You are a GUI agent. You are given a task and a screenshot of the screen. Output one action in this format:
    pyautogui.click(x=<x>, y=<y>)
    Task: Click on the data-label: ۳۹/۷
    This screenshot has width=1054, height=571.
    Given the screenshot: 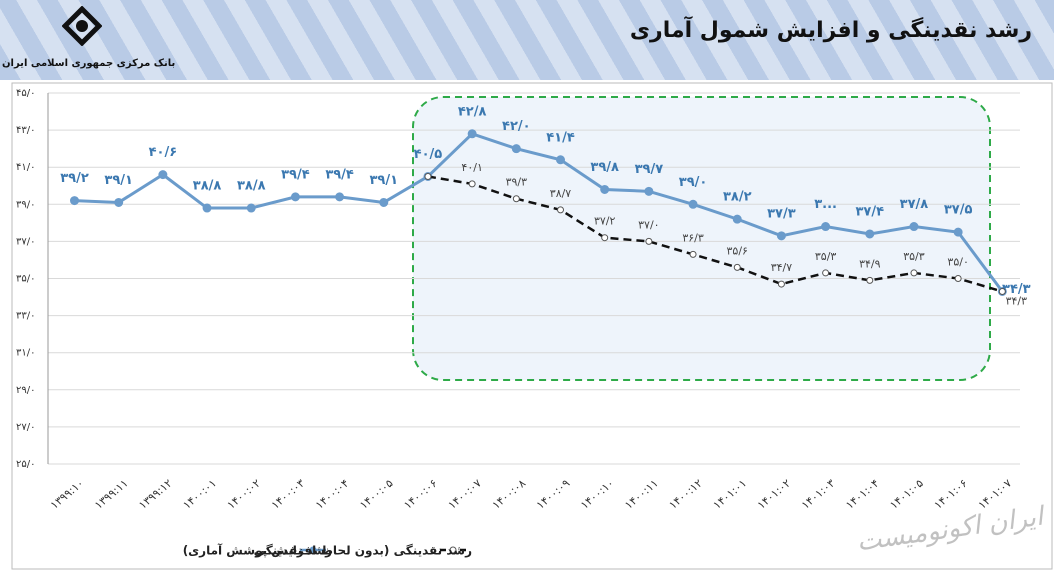 What is the action you would take?
    pyautogui.click(x=649, y=169)
    